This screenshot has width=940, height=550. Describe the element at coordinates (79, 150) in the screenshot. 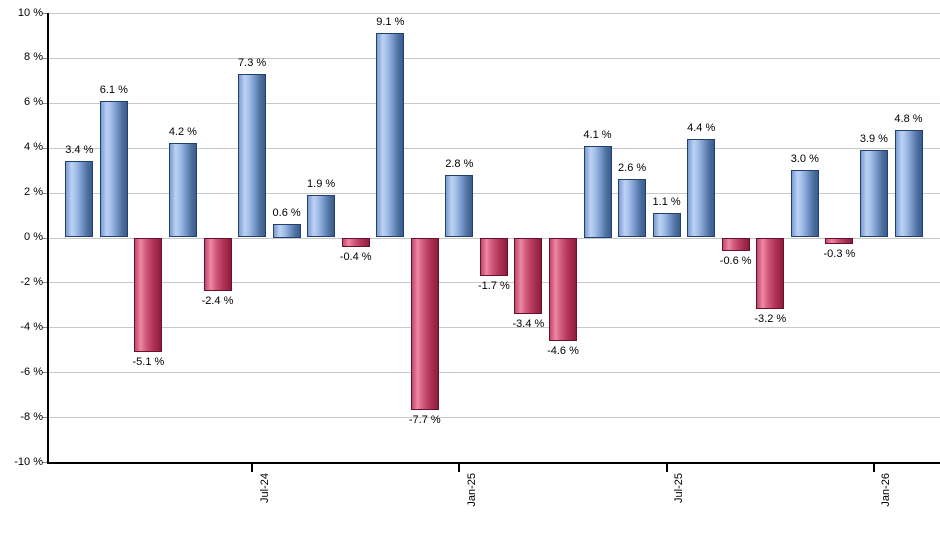

I see `value-label: 3.4 %` at that location.